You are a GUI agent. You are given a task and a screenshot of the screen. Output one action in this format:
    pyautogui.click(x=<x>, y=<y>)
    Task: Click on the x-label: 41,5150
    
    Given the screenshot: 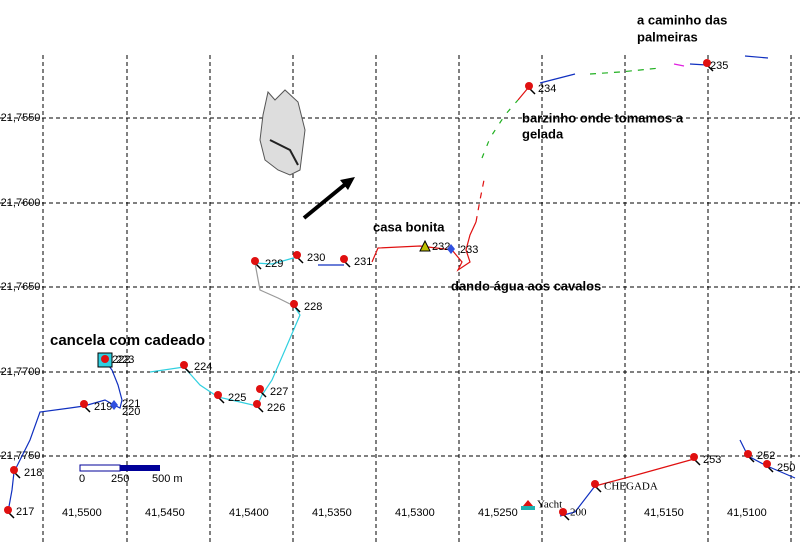 What is the action you would take?
    pyautogui.click(x=664, y=513)
    